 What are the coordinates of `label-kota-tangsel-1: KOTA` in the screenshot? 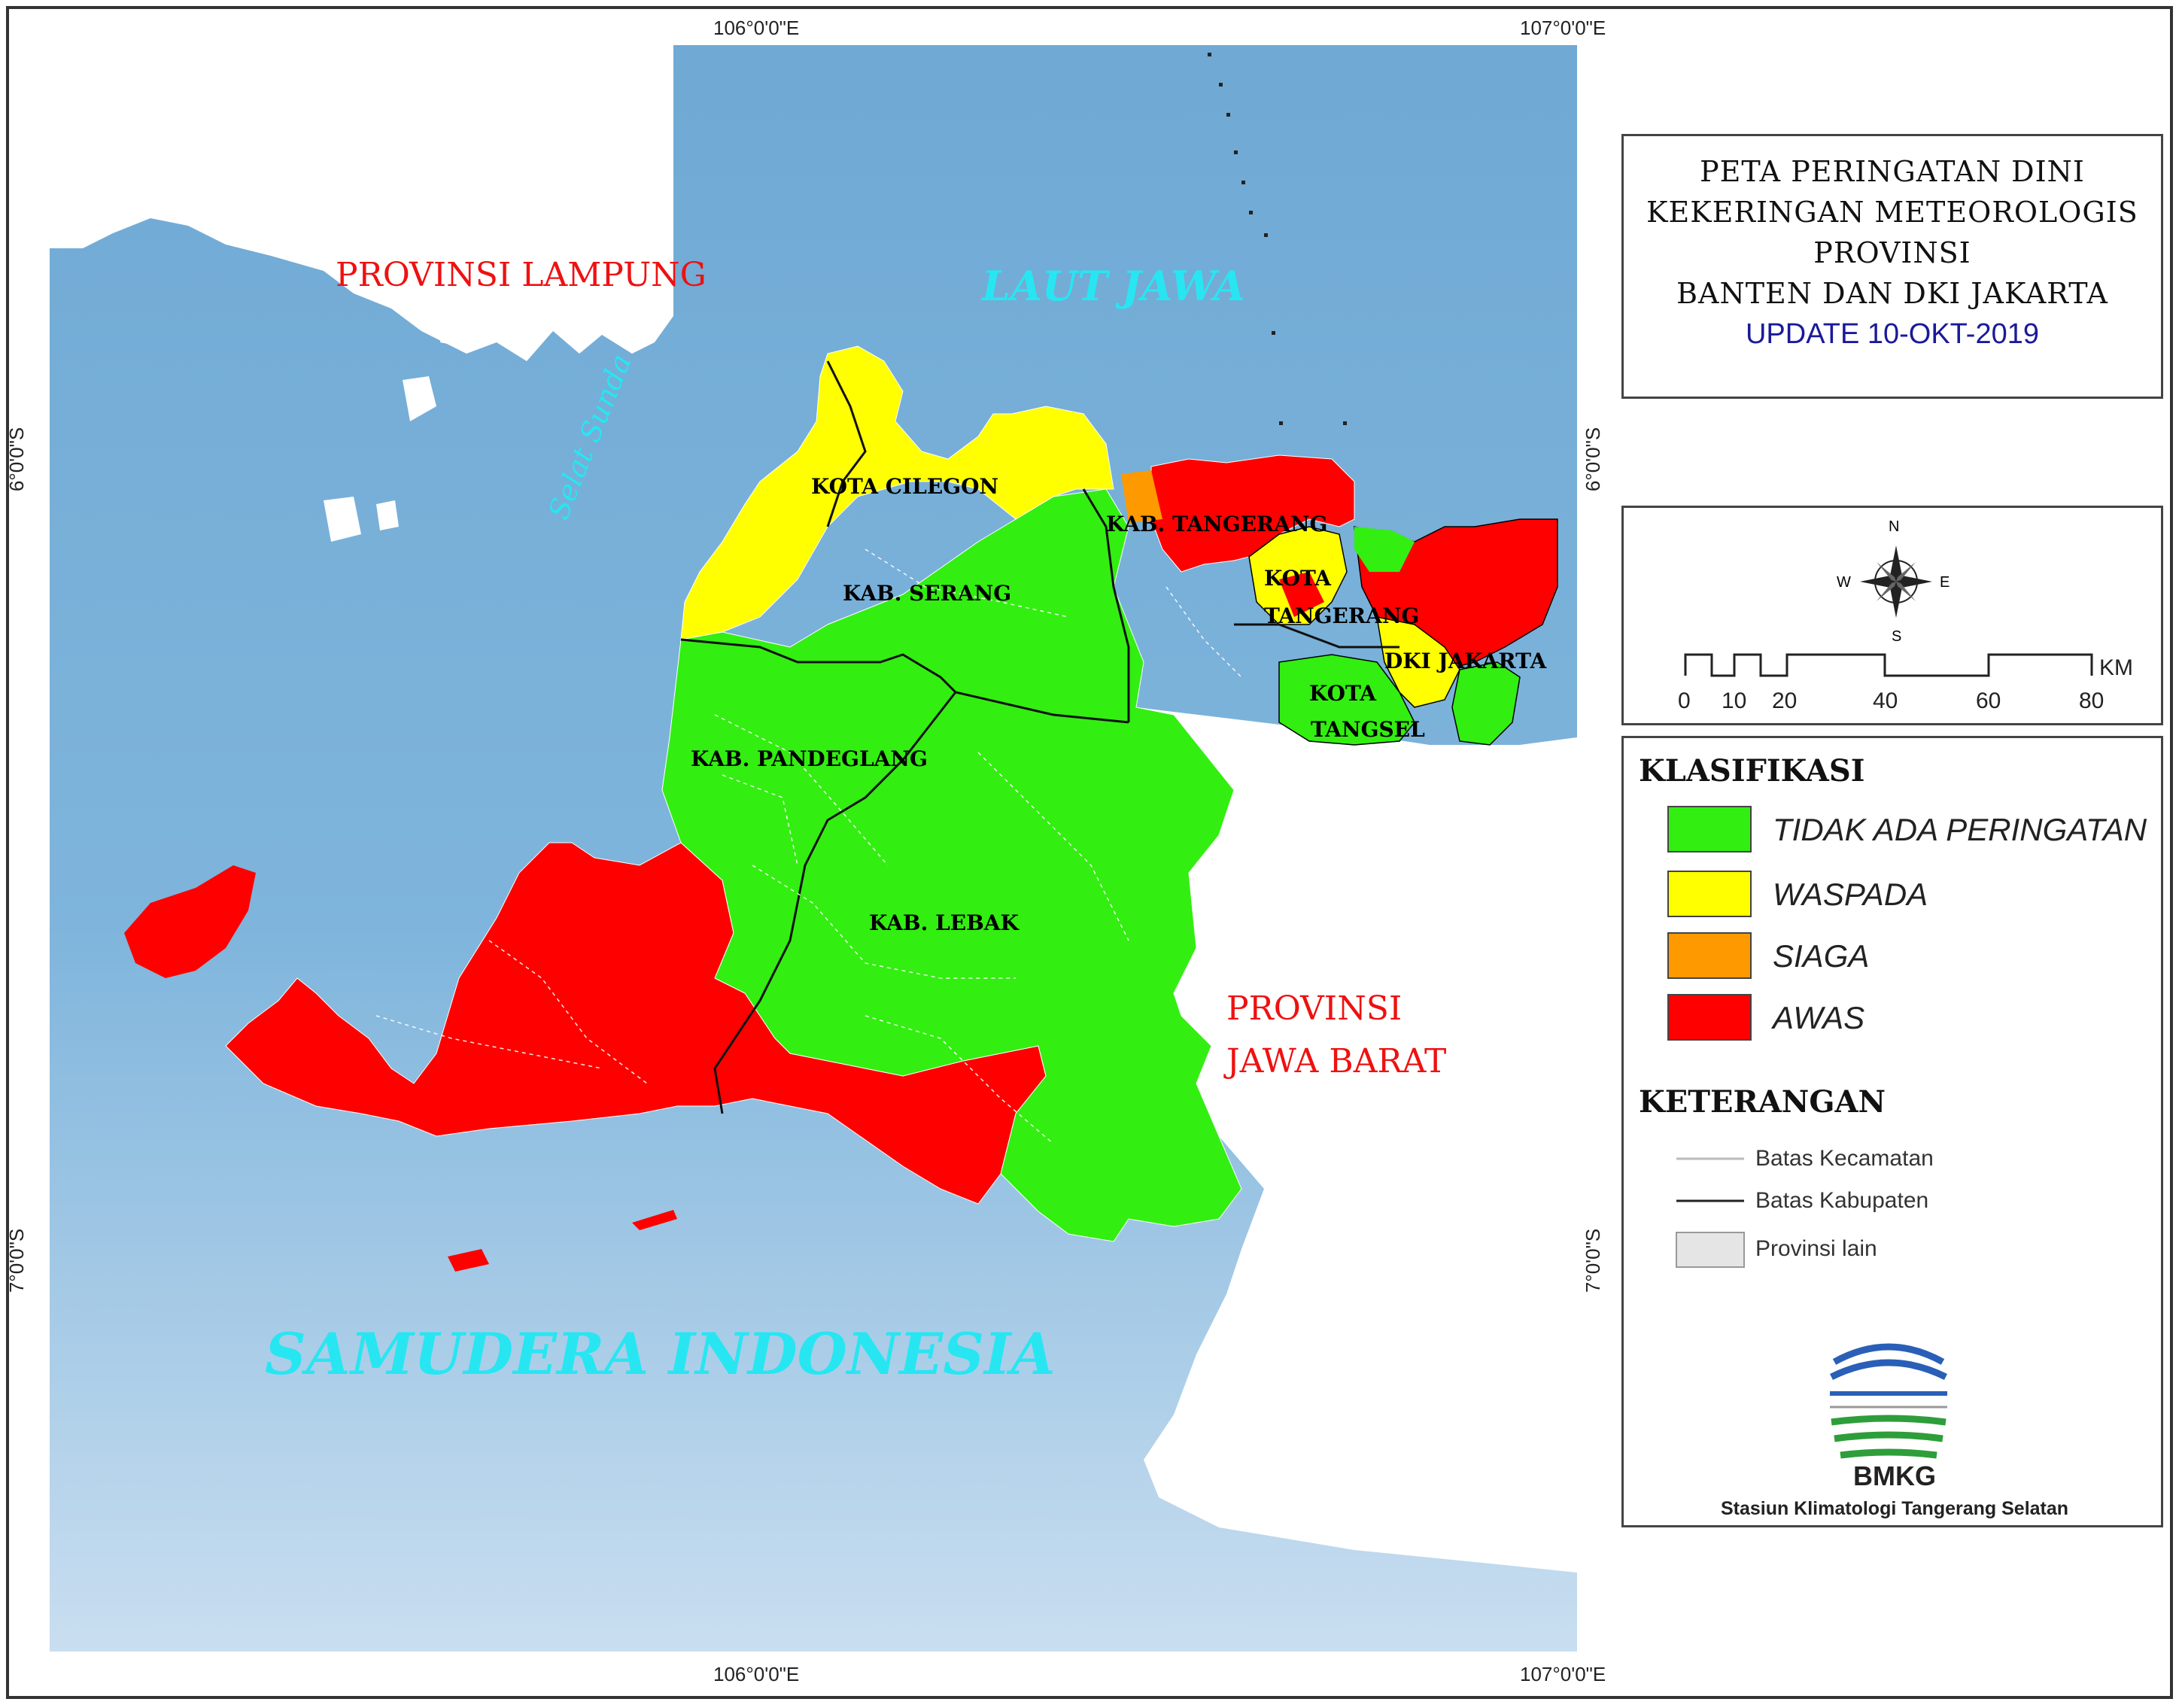 It's located at (1343, 693).